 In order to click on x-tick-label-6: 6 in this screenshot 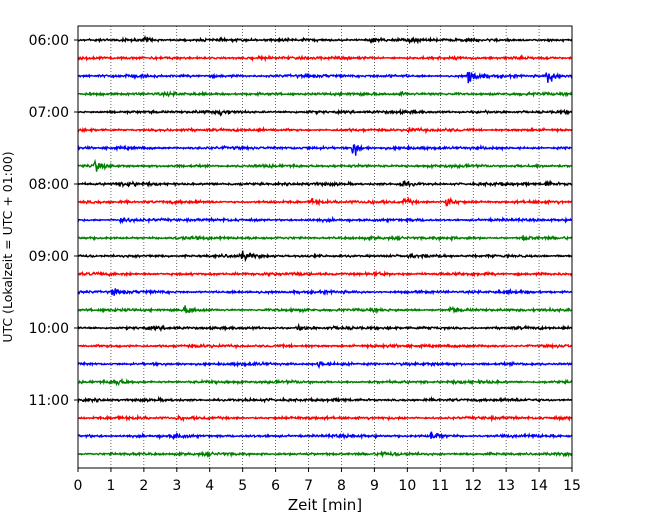, I will do `click(275, 486)`.